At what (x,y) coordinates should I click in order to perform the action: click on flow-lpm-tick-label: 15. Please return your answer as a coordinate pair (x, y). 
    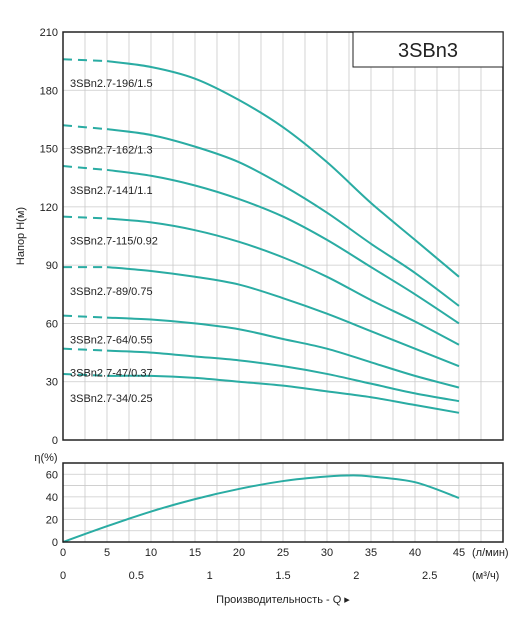
    Looking at the image, I should click on (195, 553).